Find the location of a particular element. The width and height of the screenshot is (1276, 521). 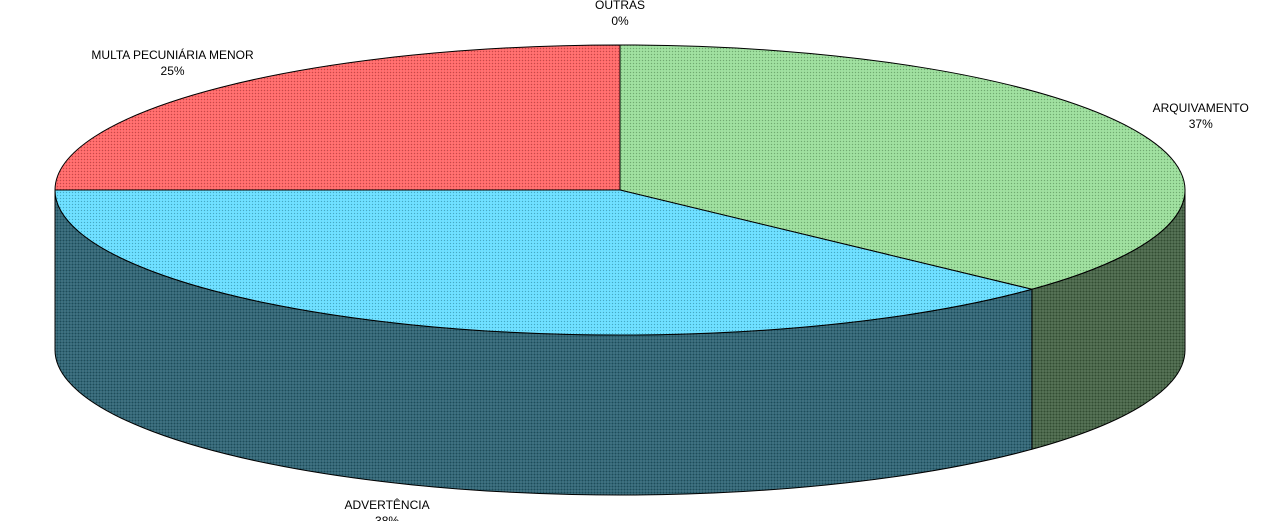

slice-label: ADVERTÊNCIA is located at coordinates (386, 504).